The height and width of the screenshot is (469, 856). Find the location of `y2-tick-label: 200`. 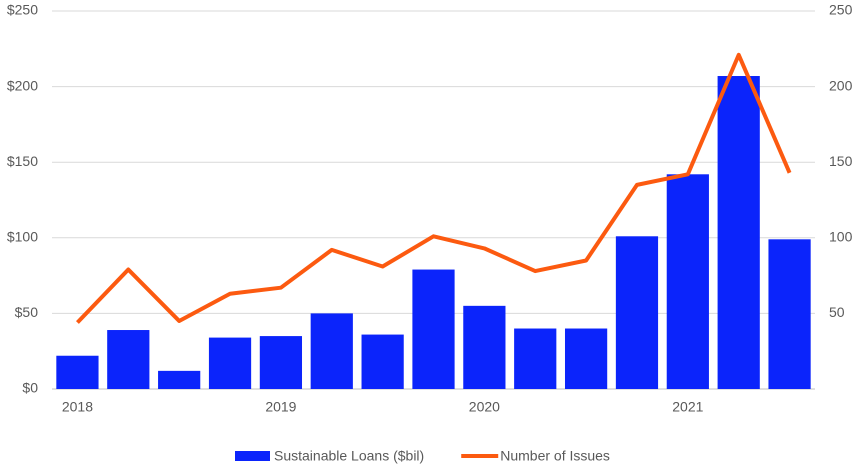

y2-tick-label: 200 is located at coordinates (841, 85).